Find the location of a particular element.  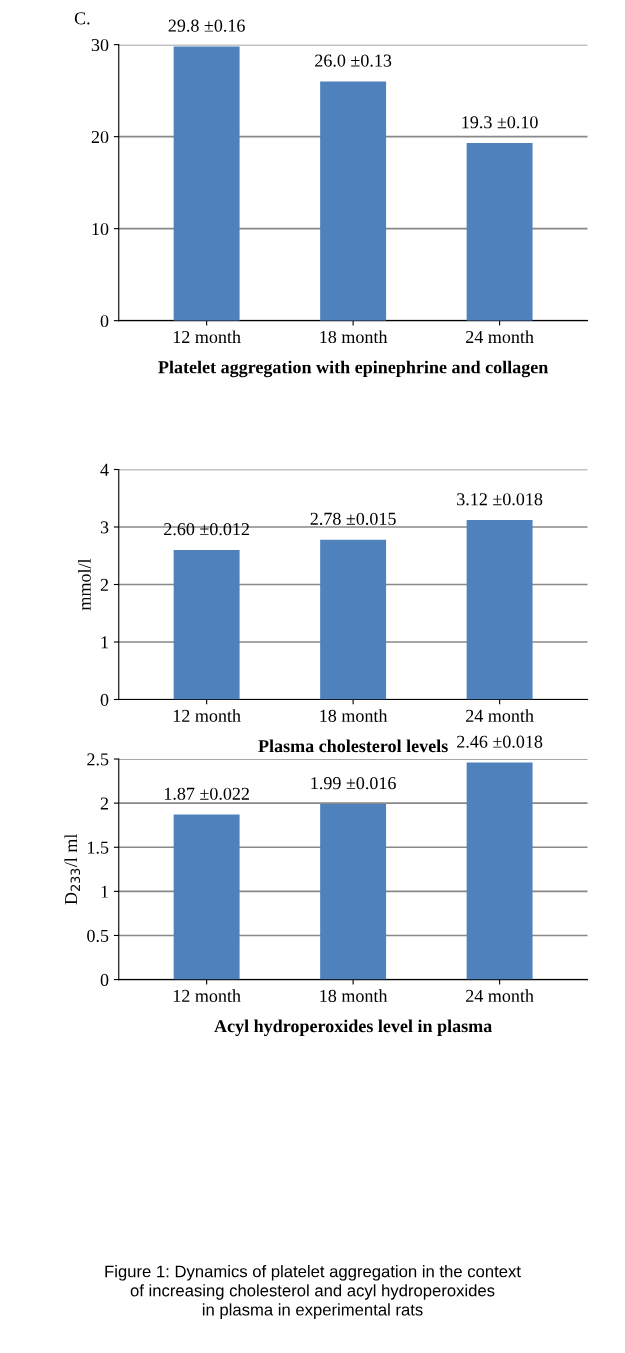

y-tick-label: 4 is located at coordinates (104, 469).